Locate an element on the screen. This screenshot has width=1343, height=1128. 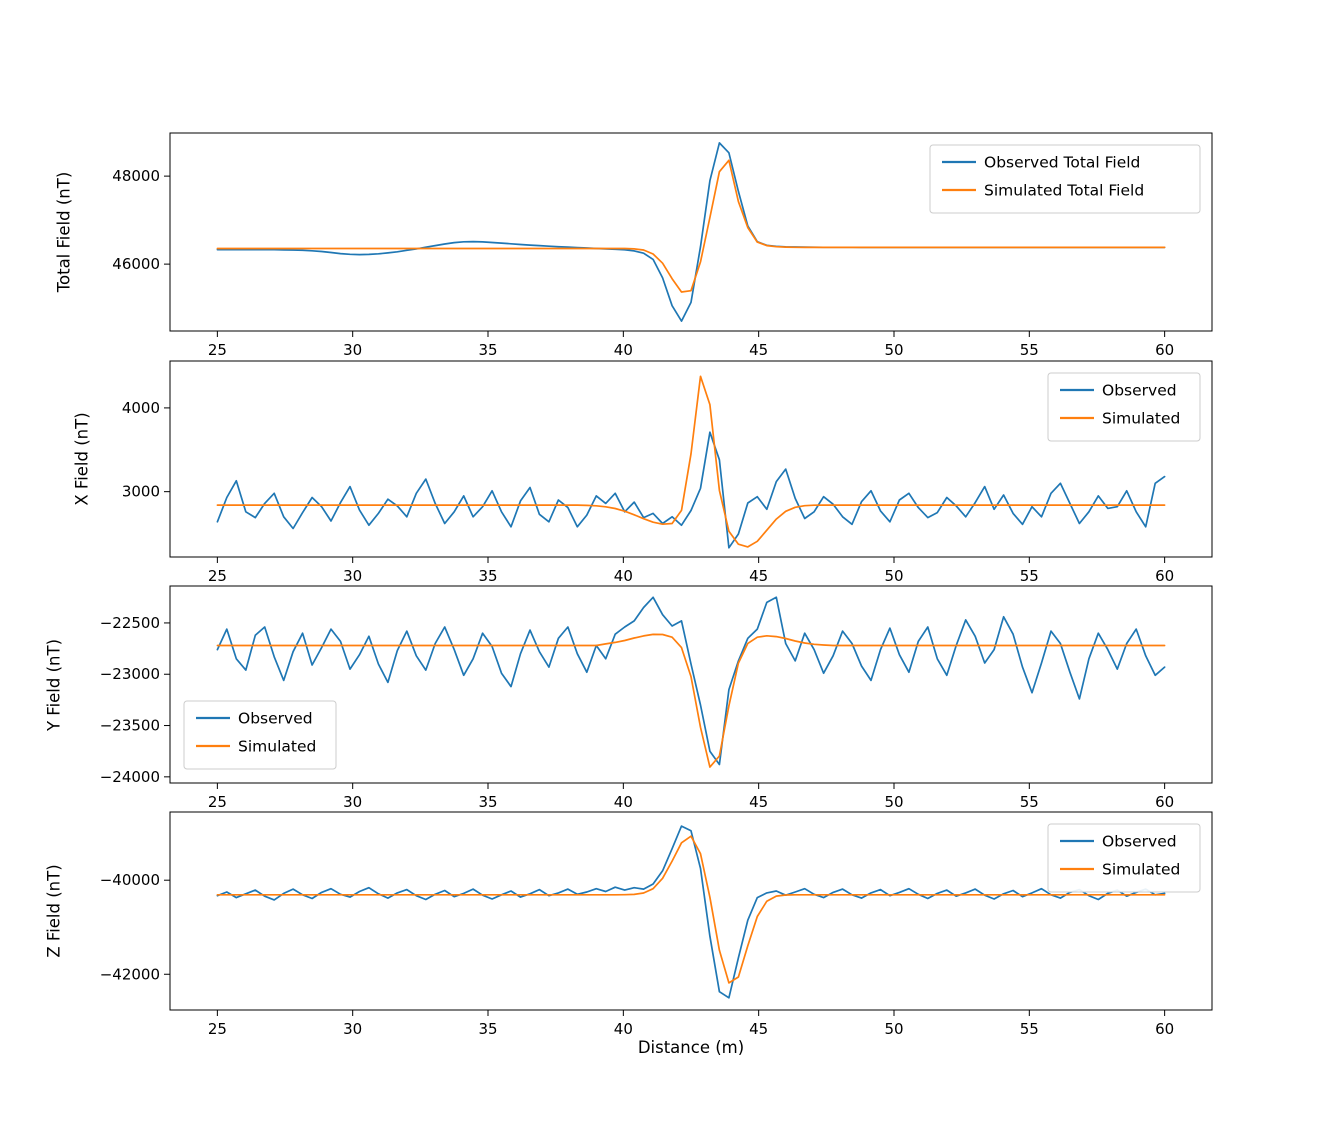
ylabel-total-field: Total Field (nT) is located at coordinates (64, 232).